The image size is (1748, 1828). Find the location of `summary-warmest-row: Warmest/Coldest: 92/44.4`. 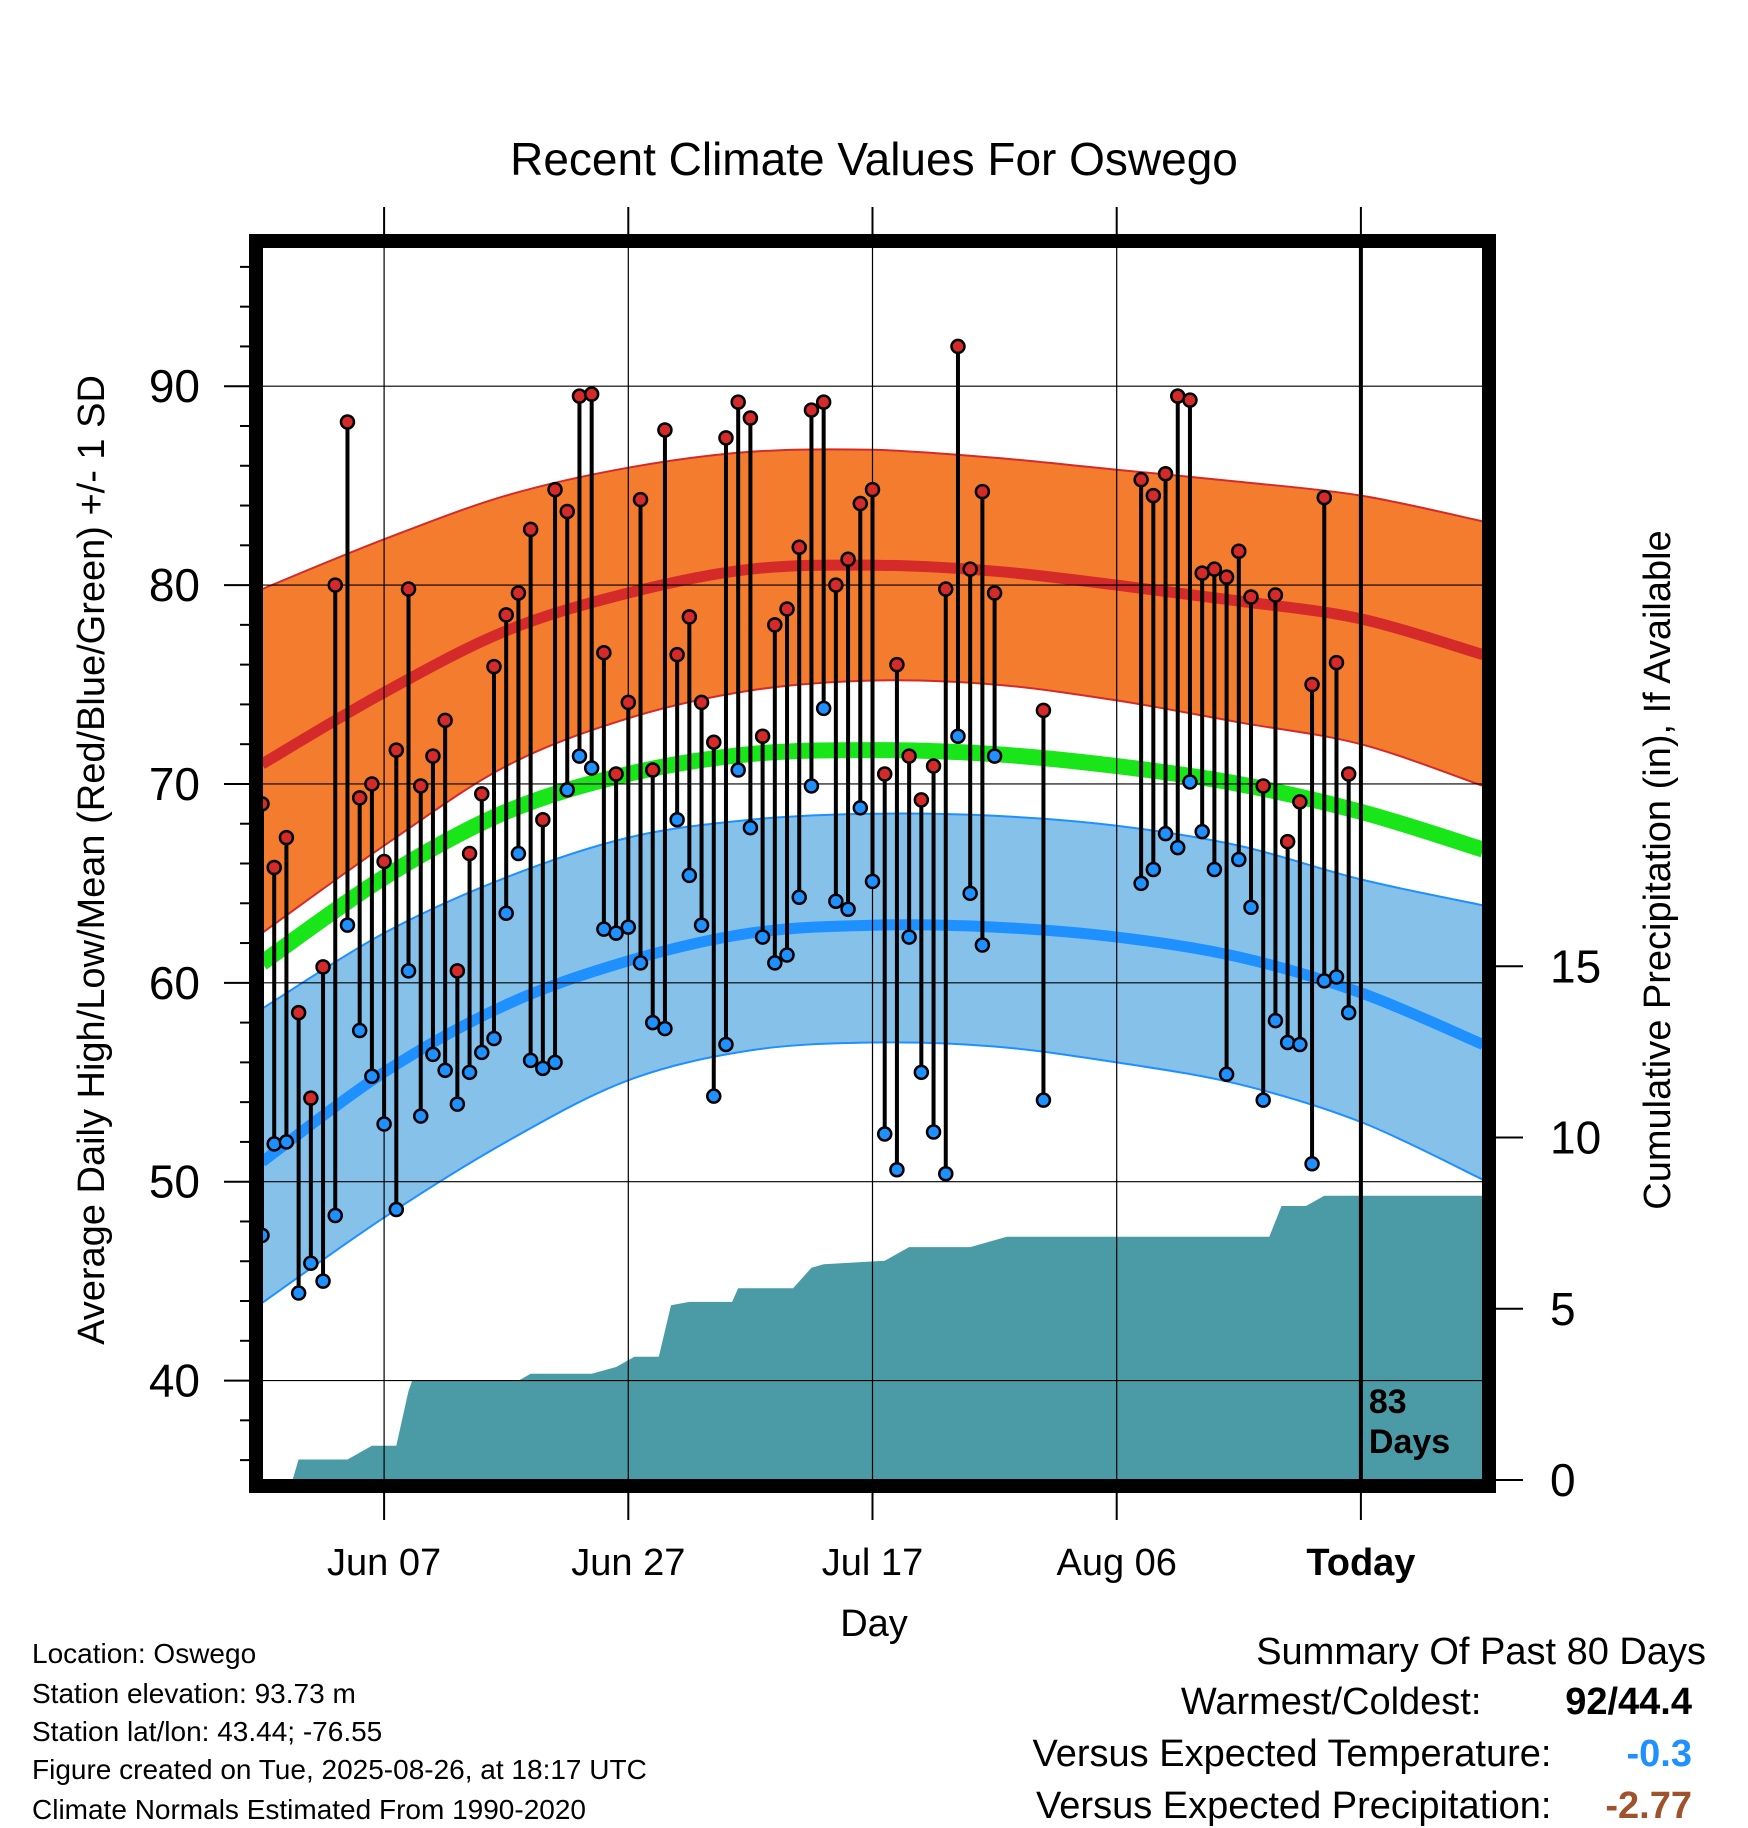

summary-warmest-row: Warmest/Coldest: 92/44.4 is located at coordinates (1436, 1702).